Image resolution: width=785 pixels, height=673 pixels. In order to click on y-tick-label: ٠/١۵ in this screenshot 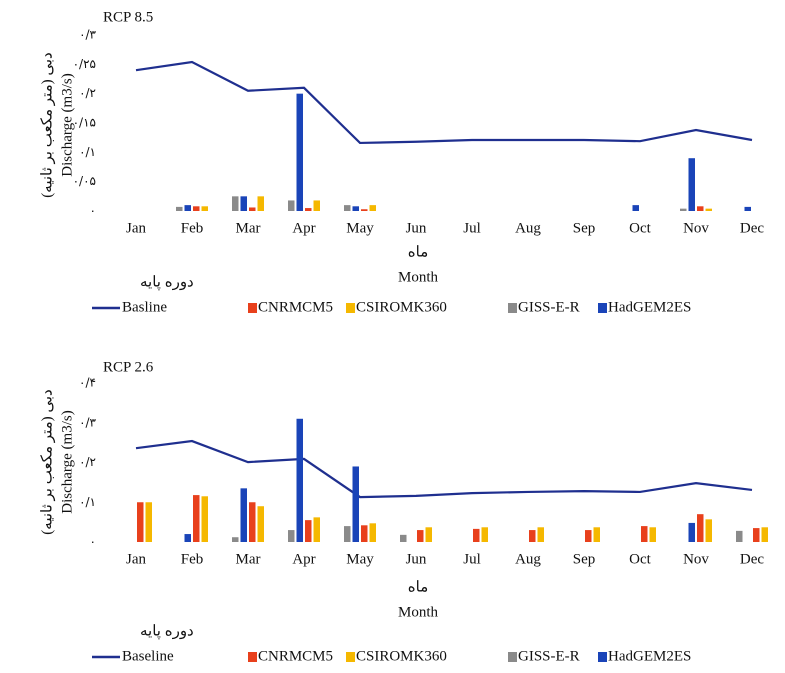, I will do `click(84, 123)`.